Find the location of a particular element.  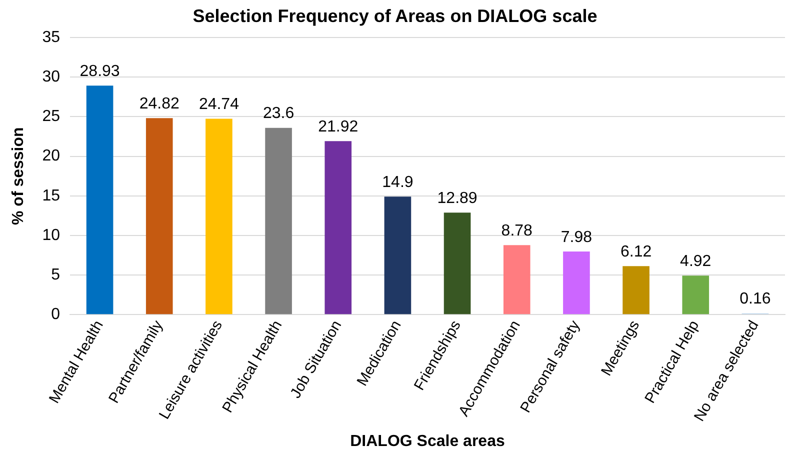

data-label: 6.12 is located at coordinates (636, 252).